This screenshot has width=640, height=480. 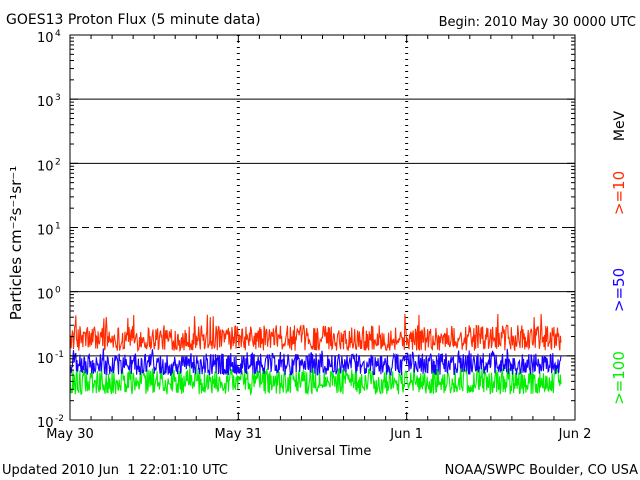 What do you see at coordinates (619, 193) in the screenshot?
I see `legend-series-10: >=10` at bounding box center [619, 193].